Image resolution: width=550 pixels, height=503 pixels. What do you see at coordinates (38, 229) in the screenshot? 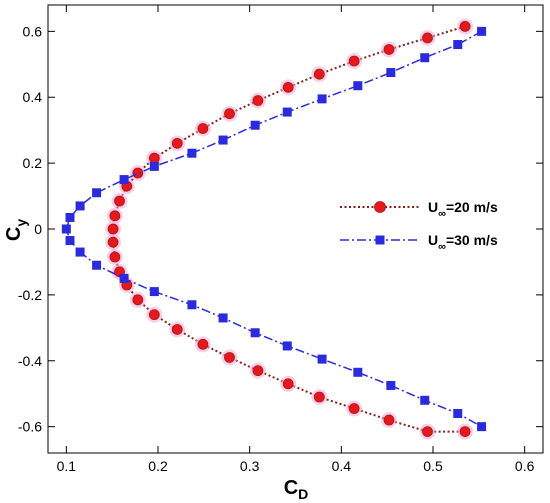
I see `y-tick-label: 0` at bounding box center [38, 229].